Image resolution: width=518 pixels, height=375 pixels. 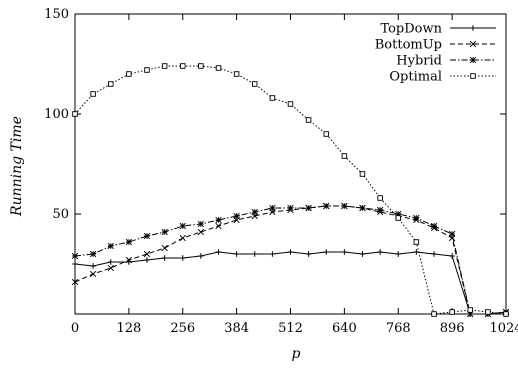 What do you see at coordinates (17, 166) in the screenshot?
I see `y-axis-label: Running Time` at bounding box center [17, 166].